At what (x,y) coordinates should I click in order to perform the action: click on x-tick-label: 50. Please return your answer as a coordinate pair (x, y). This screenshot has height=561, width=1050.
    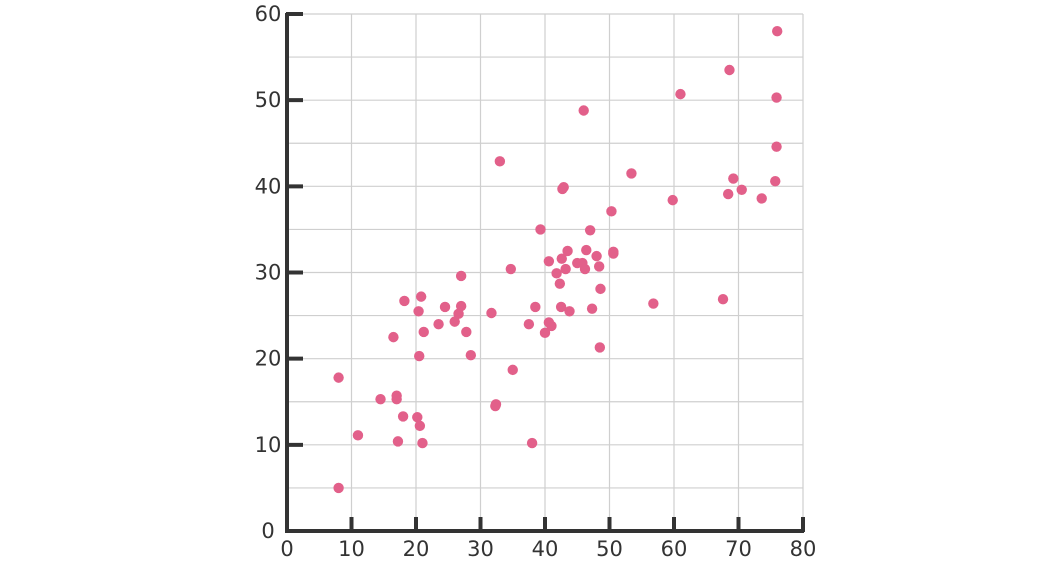
    Looking at the image, I should click on (609, 549).